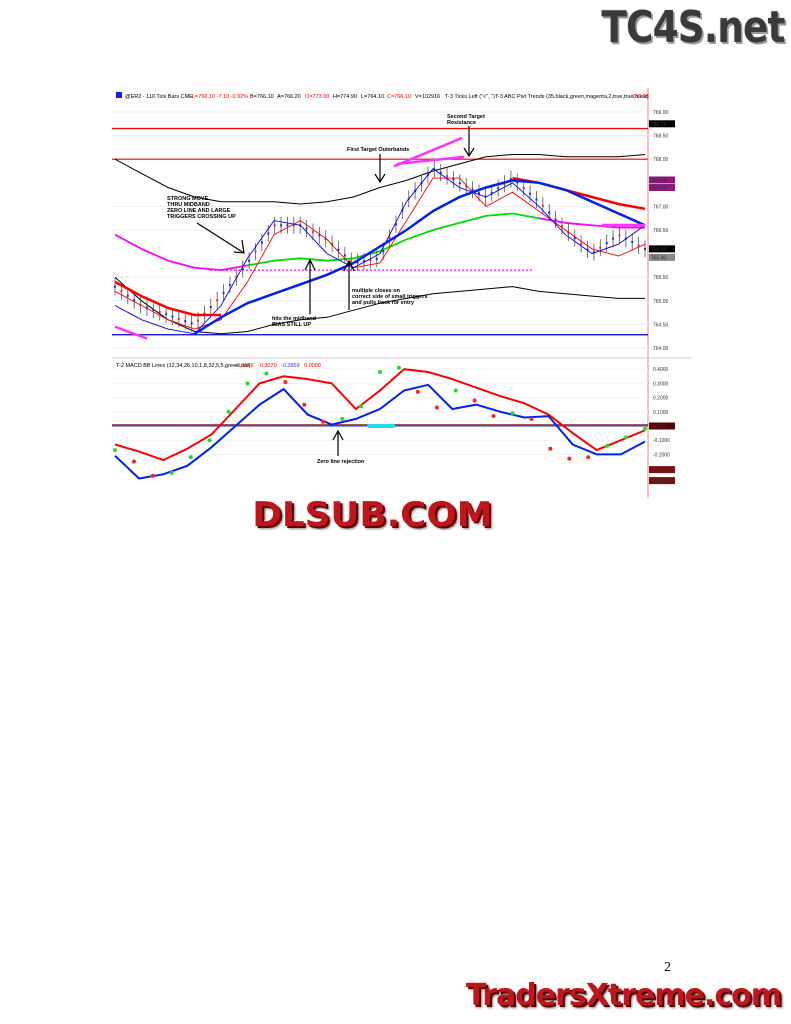  What do you see at coordinates (119, 95) in the screenshot?
I see `symbol-color-icon` at bounding box center [119, 95].